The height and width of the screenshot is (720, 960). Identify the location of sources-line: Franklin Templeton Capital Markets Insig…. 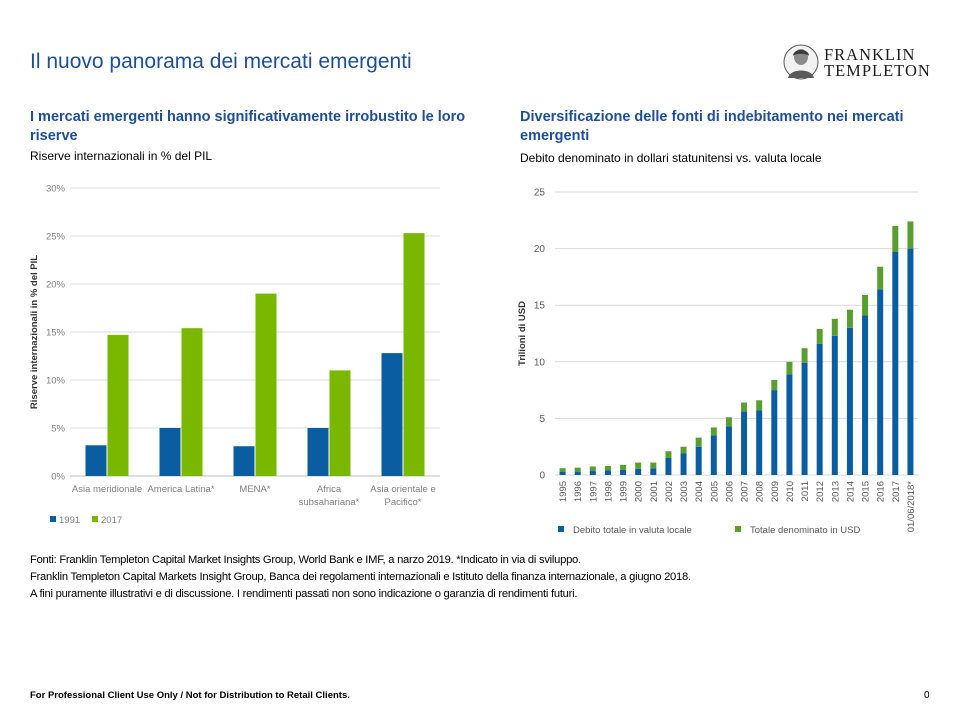
(360, 577).